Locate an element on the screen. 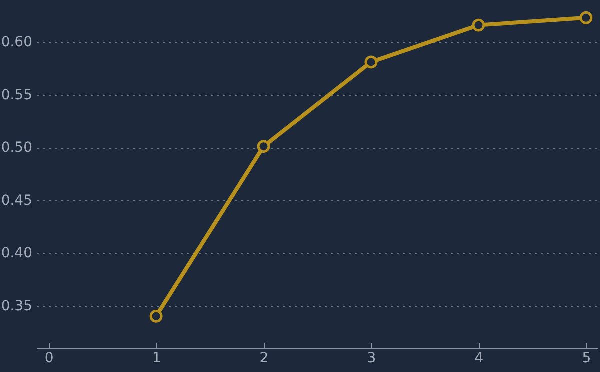 The width and height of the screenshot is (600, 372). x-tick-label: 3 is located at coordinates (371, 358).